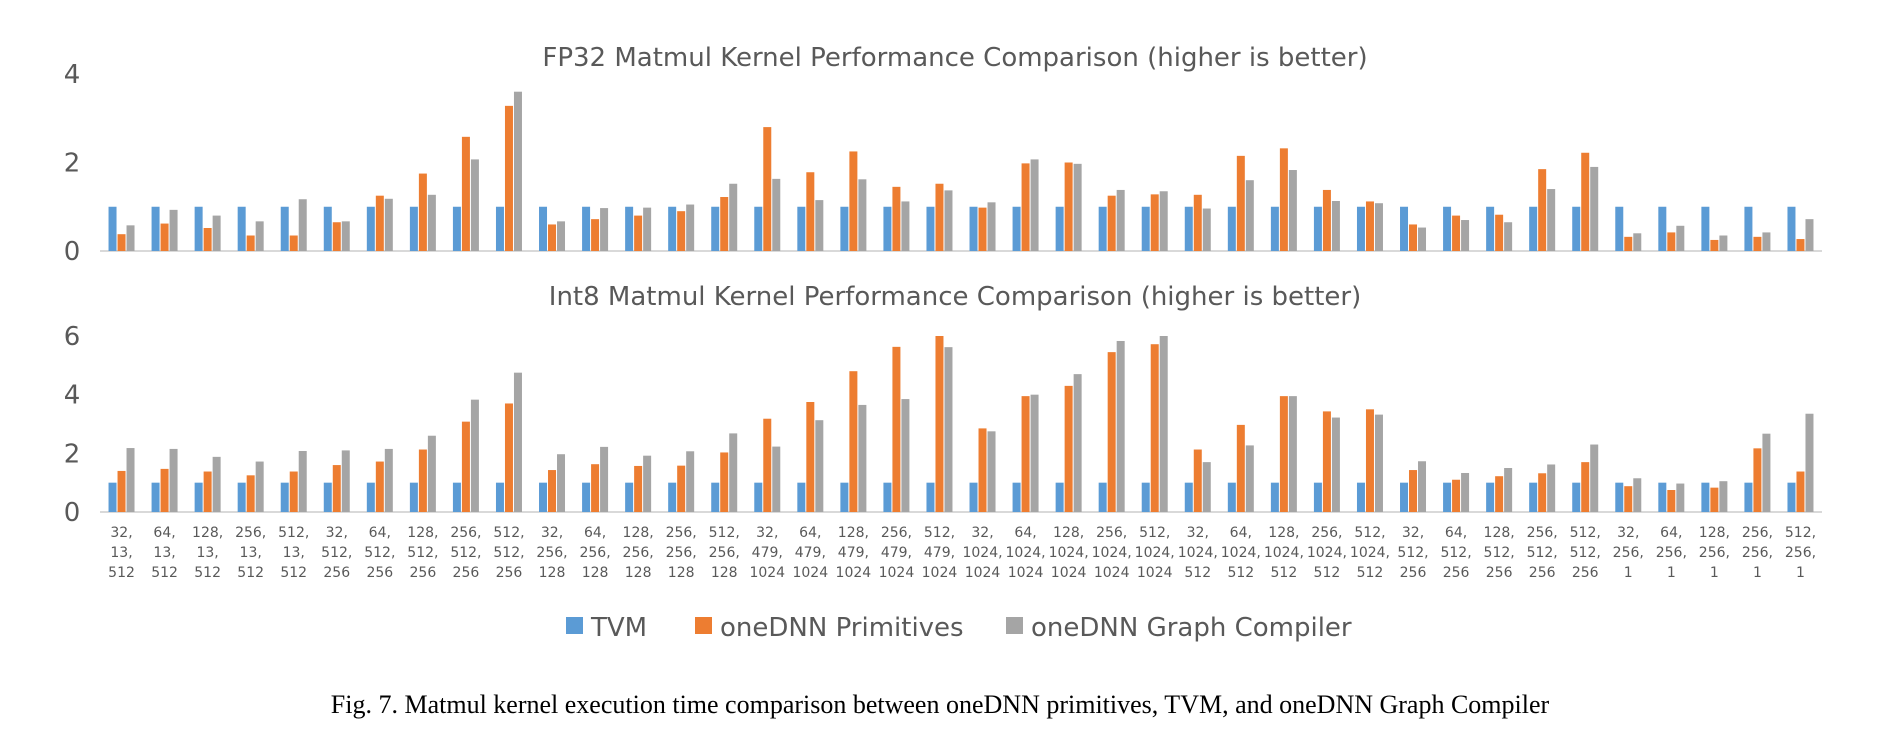 The image size is (1879, 731). Describe the element at coordinates (1714, 553) in the screenshot. I see `x-tick-label: 128, 256, 1` at that location.